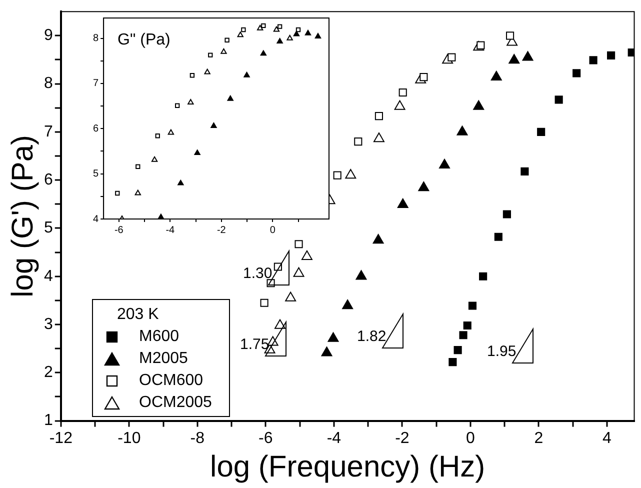 This screenshot has height=488, width=641. Describe the element at coordinates (48, 421) in the screenshot. I see `y-tick-label: 1` at that location.